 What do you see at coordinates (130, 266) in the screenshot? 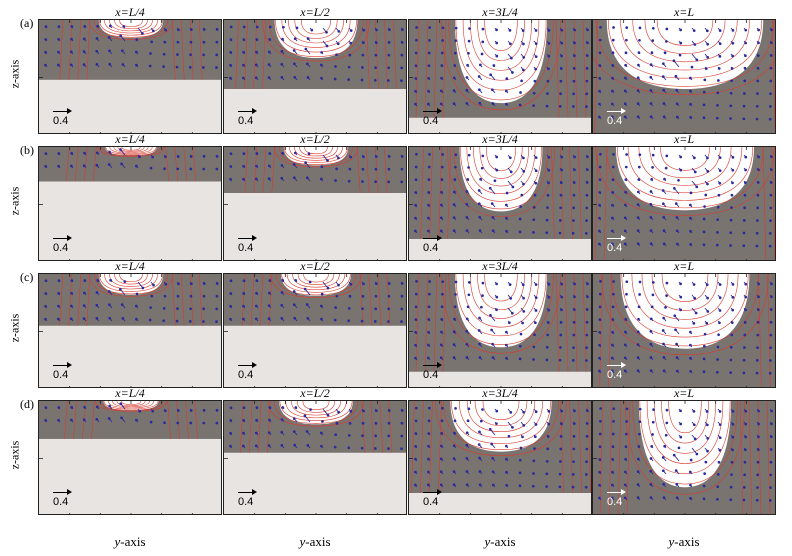
I see `panel-title: x=L/4` at bounding box center [130, 266].